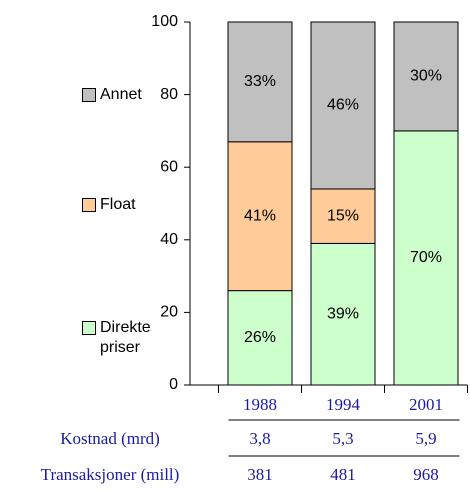 The width and height of the screenshot is (470, 492). Describe the element at coordinates (260, 474) in the screenshot. I see `cell: 381` at that location.